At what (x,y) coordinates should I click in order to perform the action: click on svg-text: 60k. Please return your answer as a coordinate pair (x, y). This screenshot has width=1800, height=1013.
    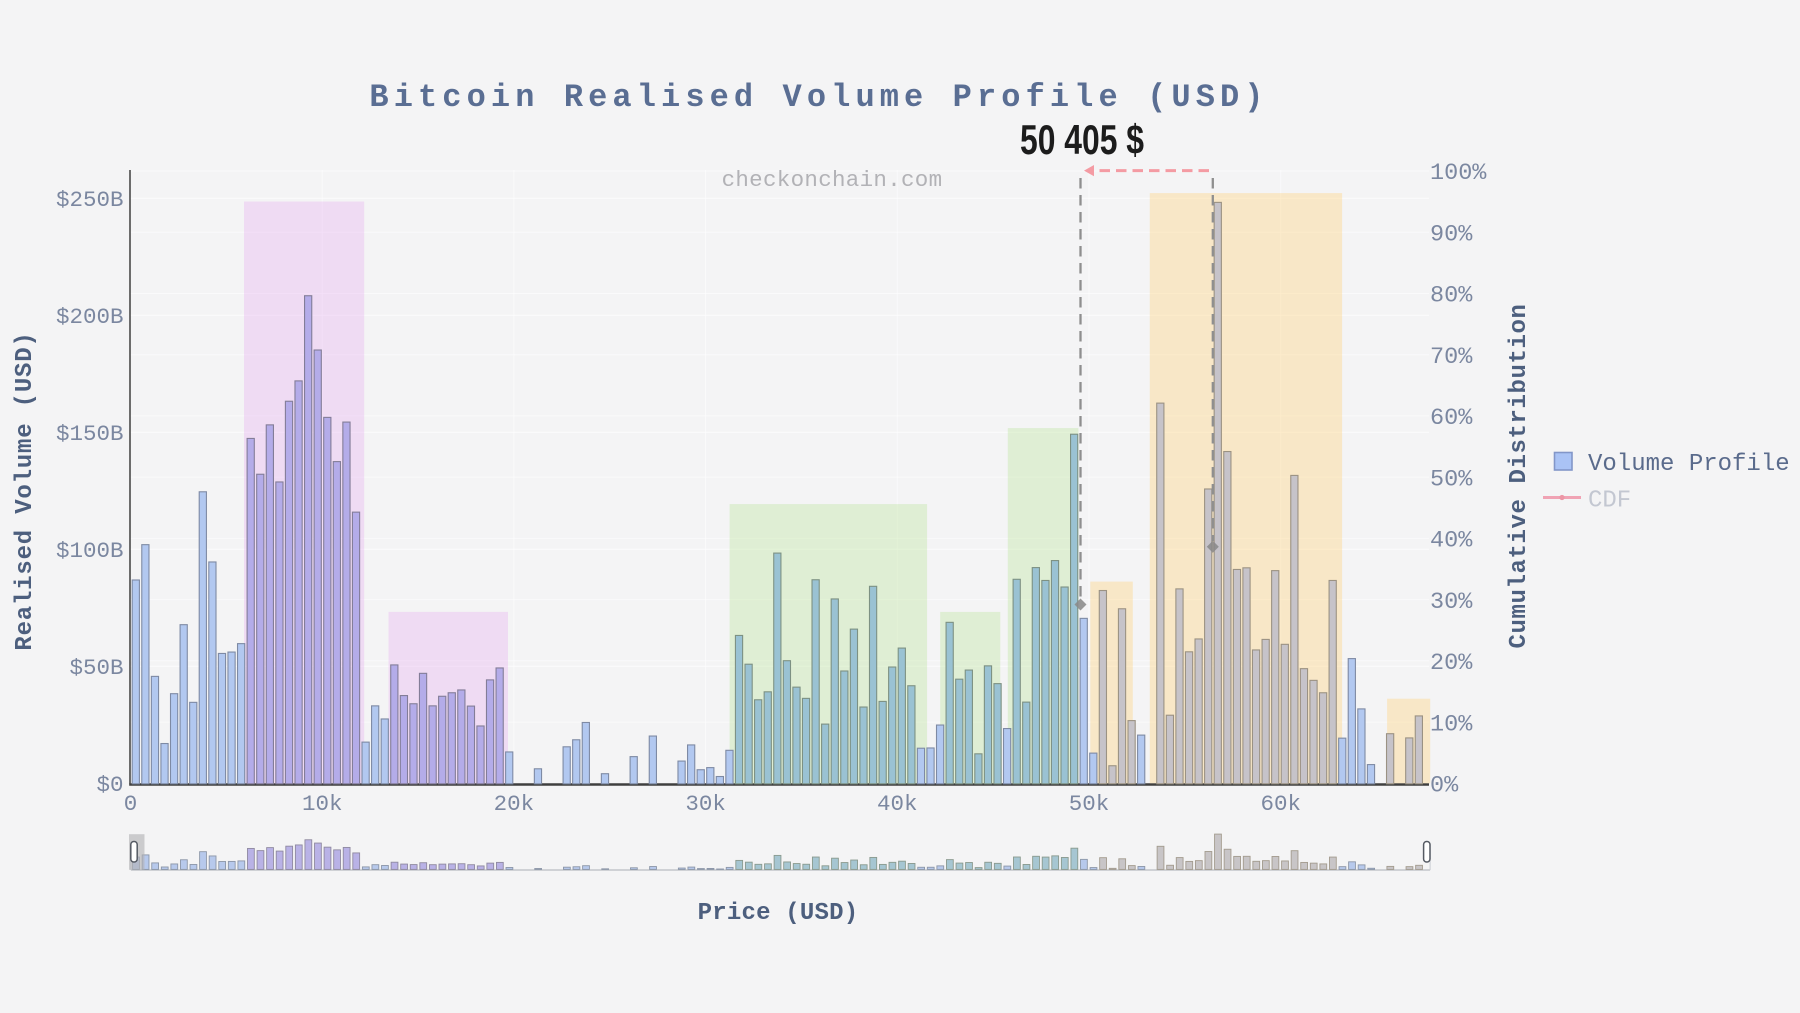
    Looking at the image, I should click on (1280, 804).